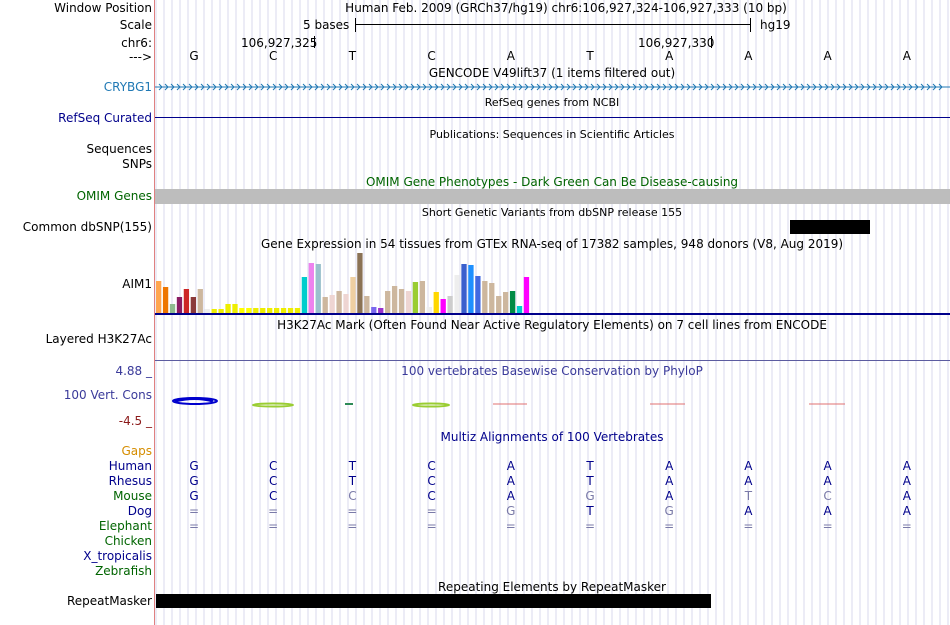  Describe the element at coordinates (827, 56) in the screenshot. I see `ruler-base: A` at that location.